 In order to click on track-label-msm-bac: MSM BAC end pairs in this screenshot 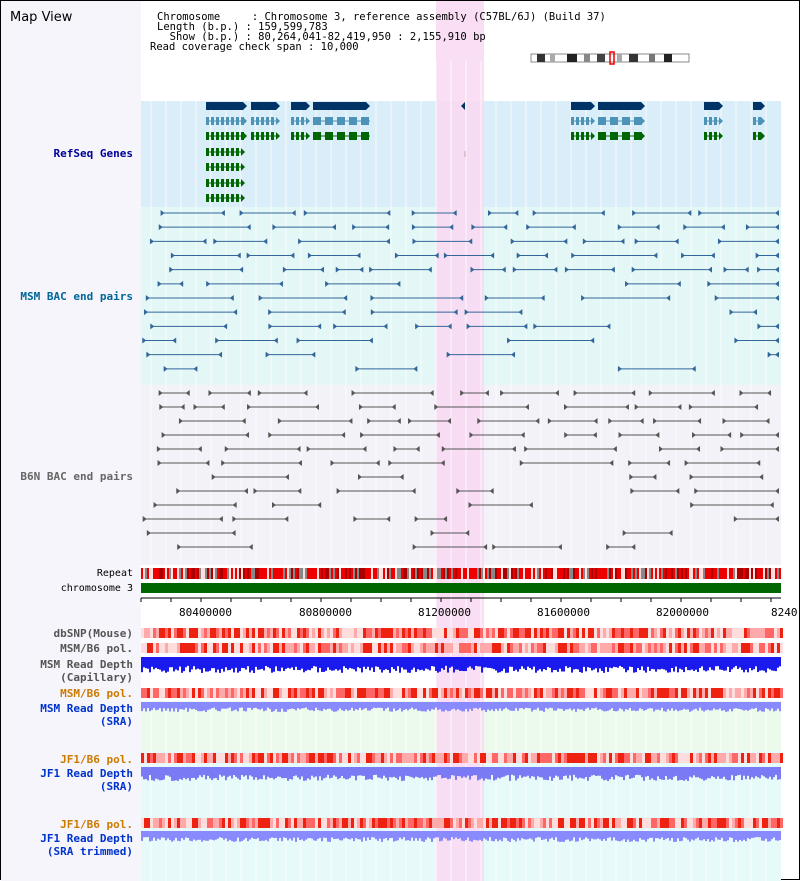, I will do `click(76, 296)`.